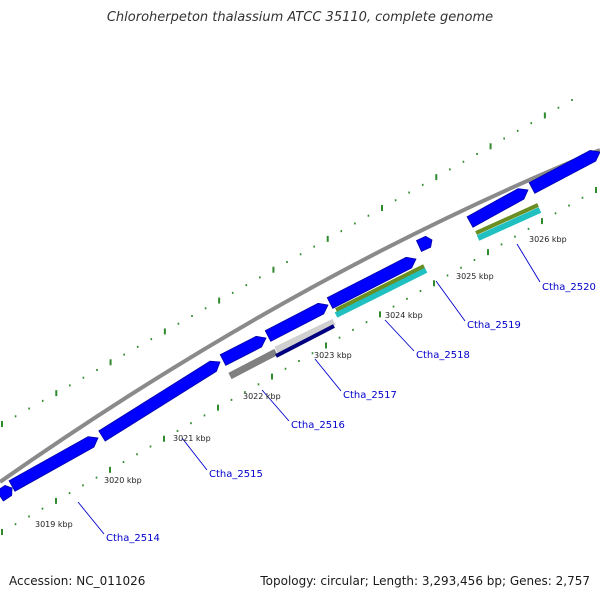 The image size is (600, 600). Describe the element at coordinates (404, 315) in the screenshot. I see `kbp-marker: 3024 kbp` at that location.